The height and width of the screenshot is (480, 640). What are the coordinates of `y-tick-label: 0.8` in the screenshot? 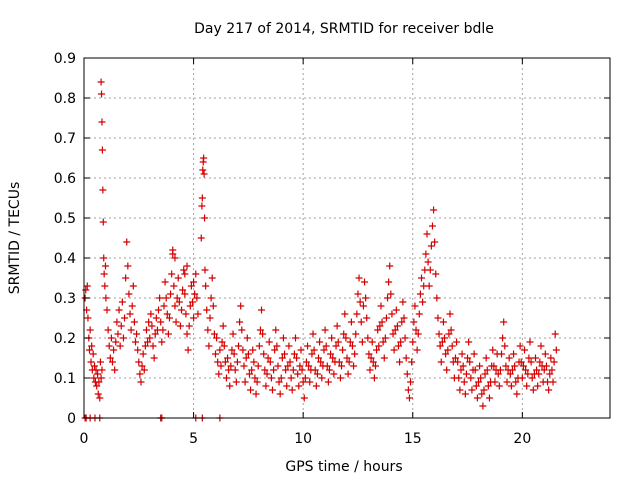 It's located at (65, 99).